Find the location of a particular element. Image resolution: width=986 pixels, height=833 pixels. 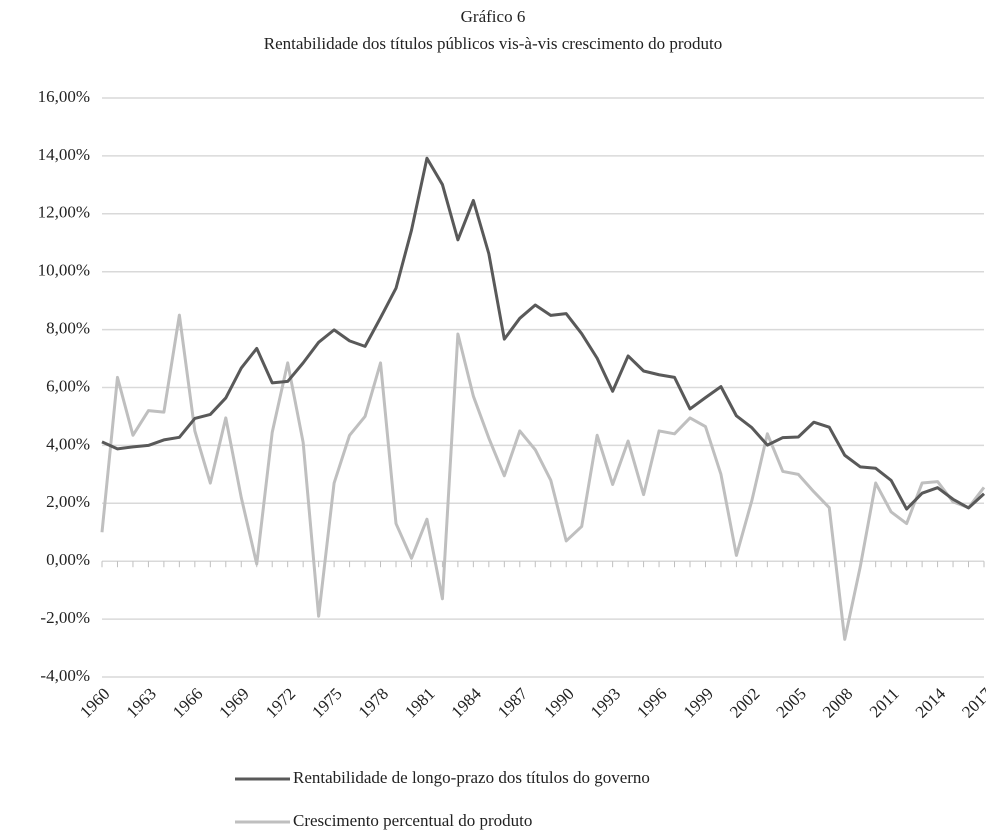

x-tick-label: 1963 is located at coordinates (141, 702).